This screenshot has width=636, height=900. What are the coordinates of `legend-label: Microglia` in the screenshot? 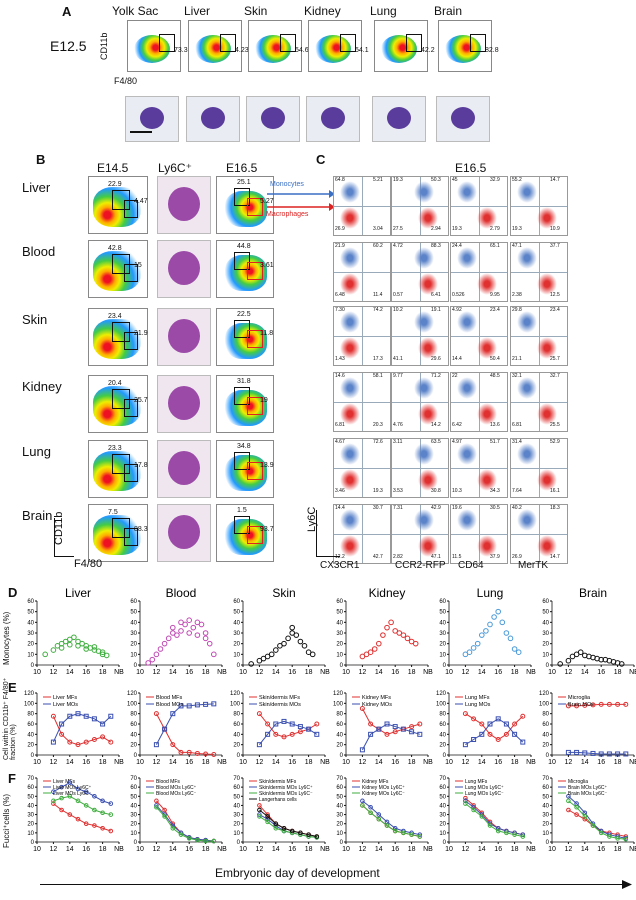 It's located at (578, 782).